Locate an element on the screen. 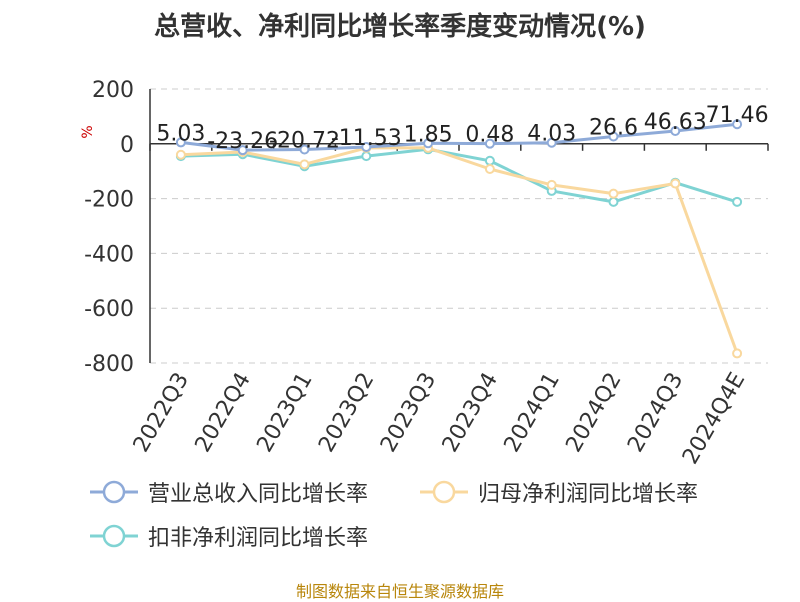  legend-label: 营业总收入同比增长率 is located at coordinates (258, 494).